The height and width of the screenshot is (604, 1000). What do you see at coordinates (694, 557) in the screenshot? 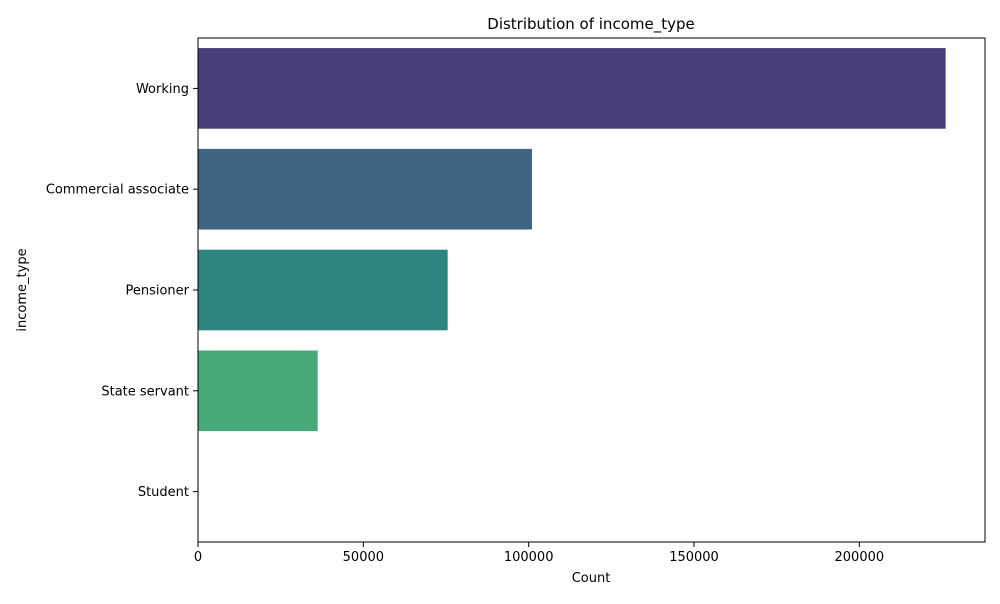
I see `x-tick-label: 150000` at bounding box center [694, 557].